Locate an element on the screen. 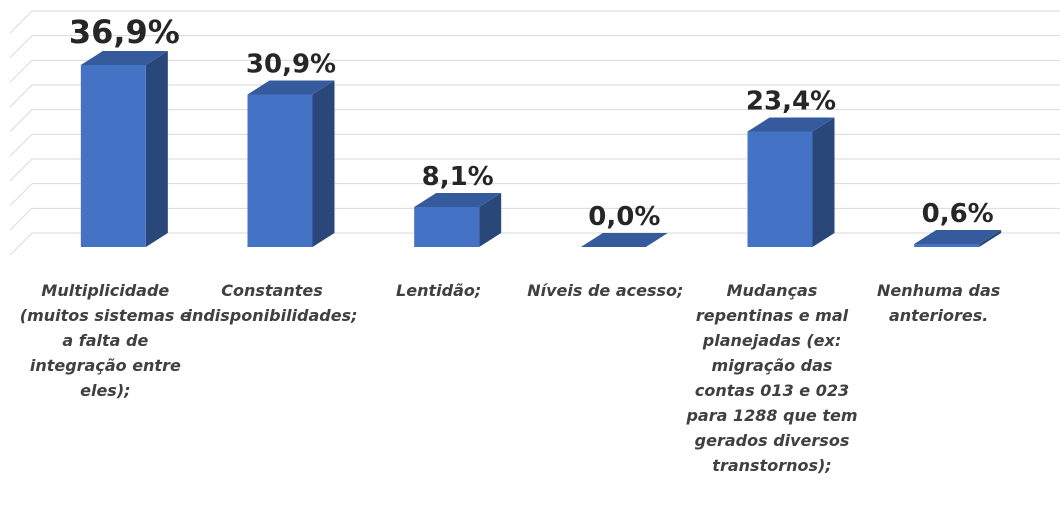  x-tick-label: Lentidão; is located at coordinates (439, 290).